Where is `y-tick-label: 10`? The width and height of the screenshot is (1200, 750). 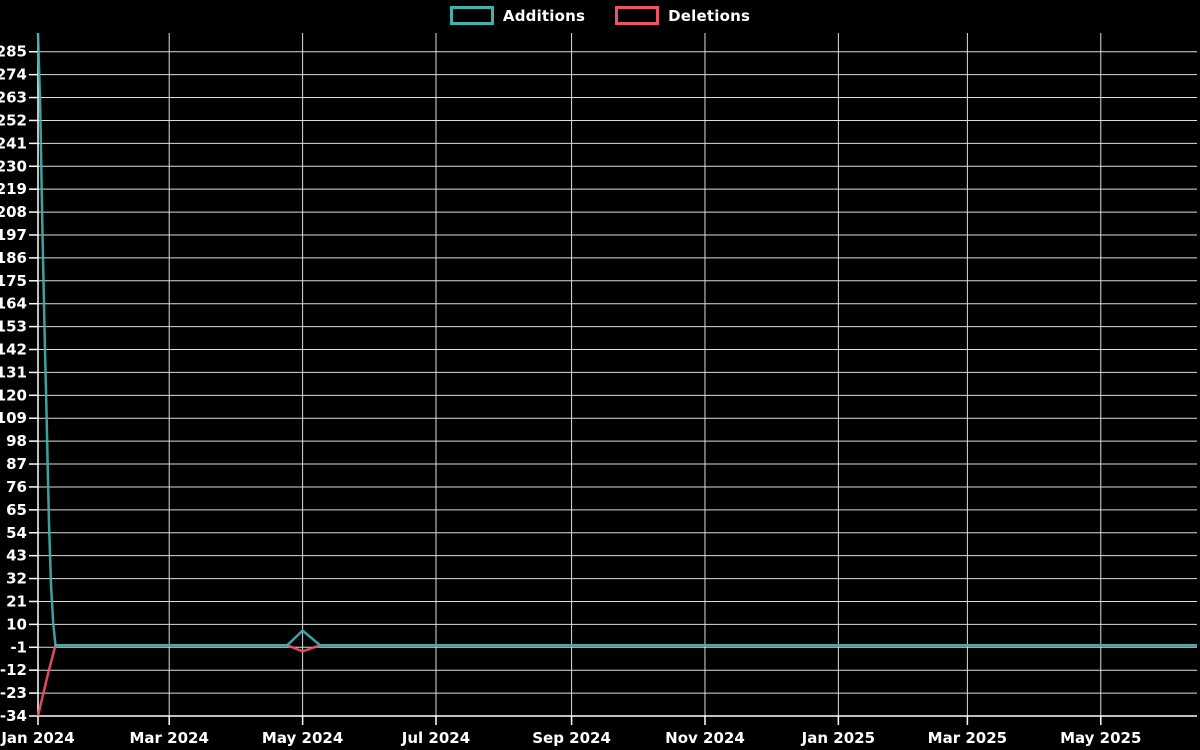
y-tick-label: 10 is located at coordinates (16, 624).